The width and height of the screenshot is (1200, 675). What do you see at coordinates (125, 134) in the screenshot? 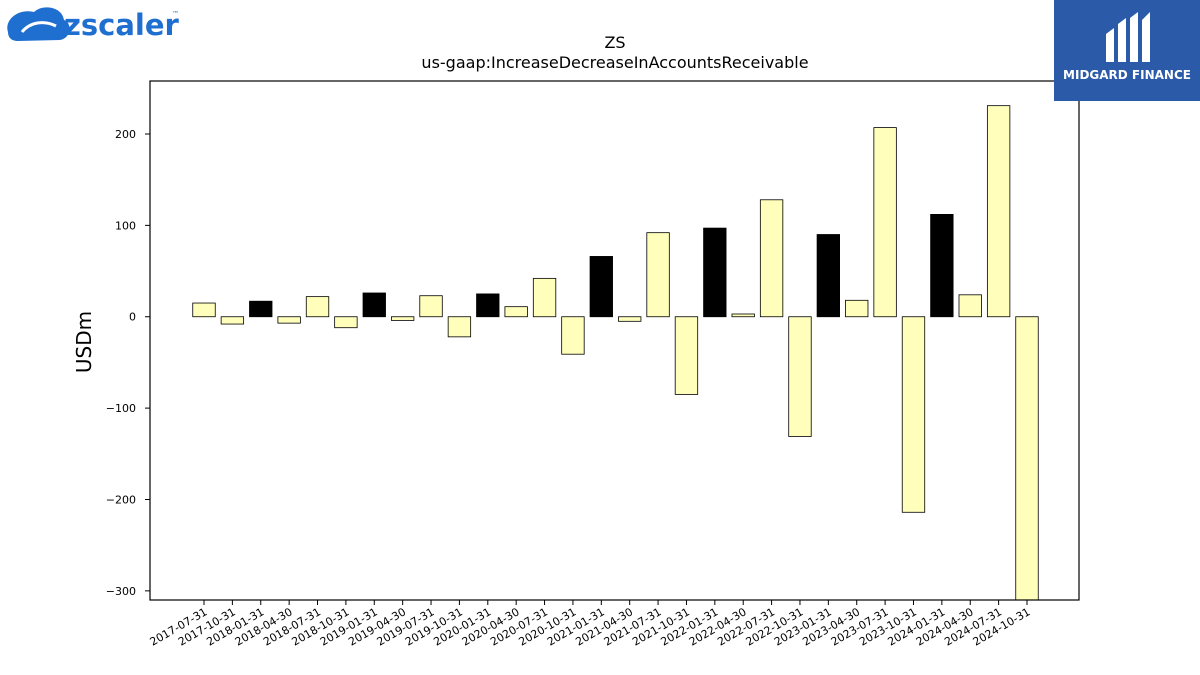
I see `y-tick-label: 200` at bounding box center [125, 134].